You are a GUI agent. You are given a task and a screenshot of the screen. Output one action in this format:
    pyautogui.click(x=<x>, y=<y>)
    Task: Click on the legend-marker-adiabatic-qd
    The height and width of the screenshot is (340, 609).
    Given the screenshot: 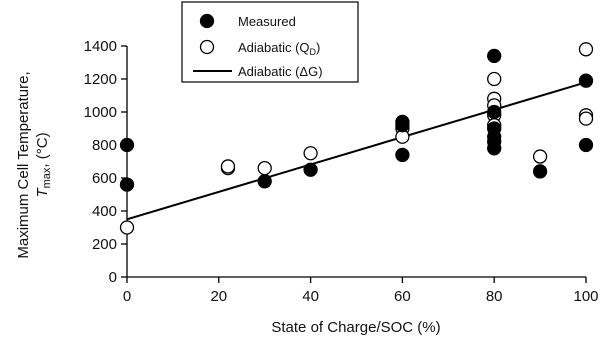 What is the action you would take?
    pyautogui.click(x=207, y=47)
    